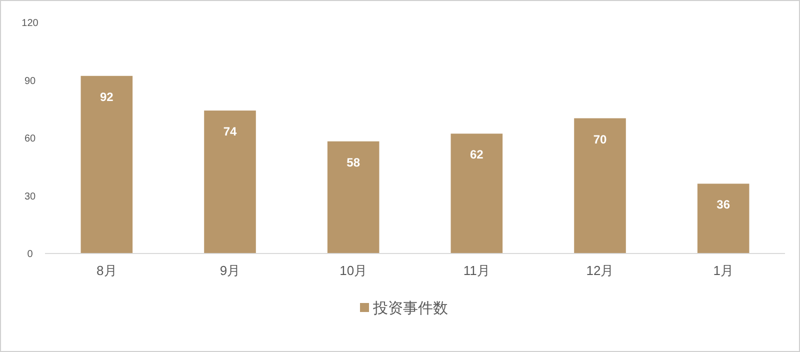 The width and height of the screenshot is (800, 352). Describe the element at coordinates (30, 23) in the screenshot. I see `y-tick-label: 120` at that location.